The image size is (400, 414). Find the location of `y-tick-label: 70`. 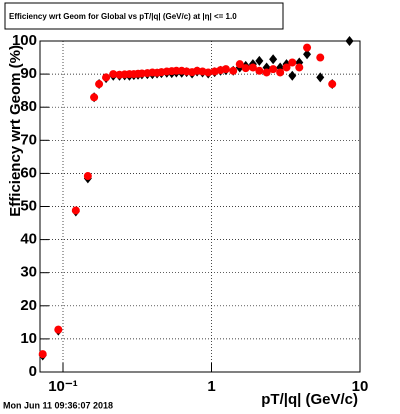

y-tick-label: 70 is located at coordinates (28, 139).